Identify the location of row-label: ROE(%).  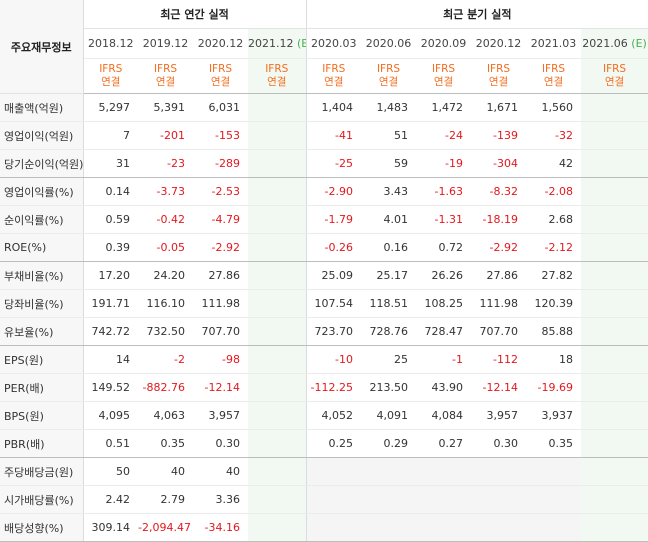
(42, 247).